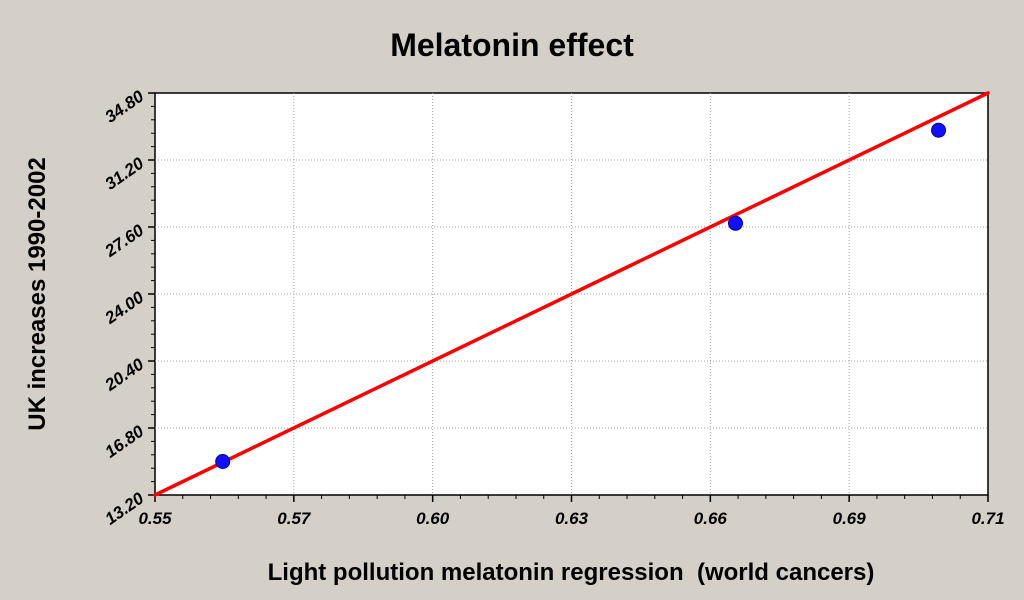  What do you see at coordinates (850, 518) in the screenshot?
I see `x-tick-label: 0.69` at bounding box center [850, 518].